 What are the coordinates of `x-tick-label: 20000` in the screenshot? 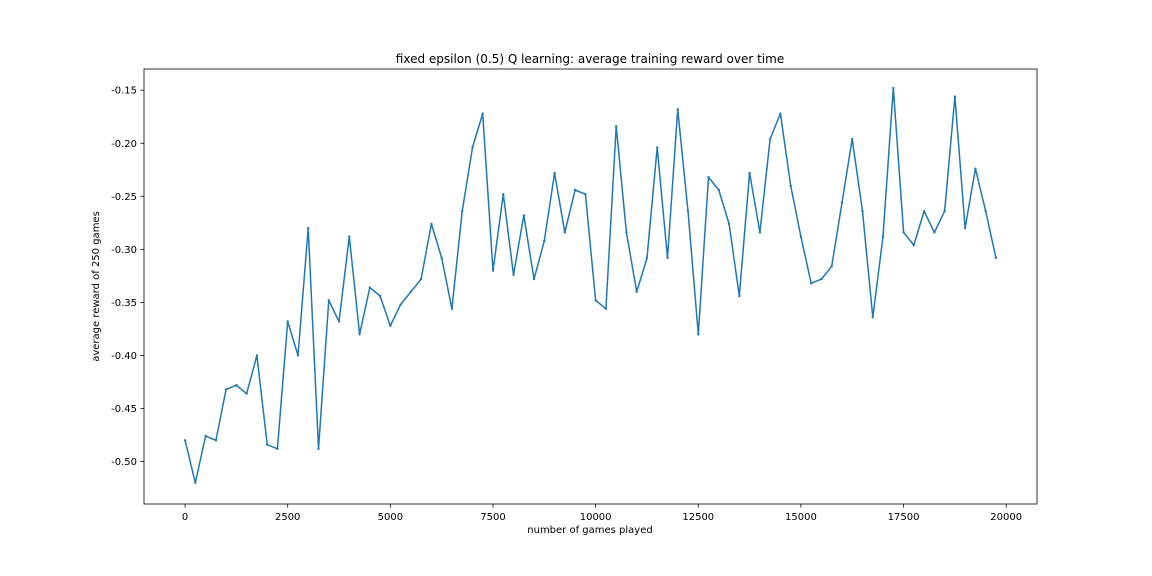 It's located at (1006, 517).